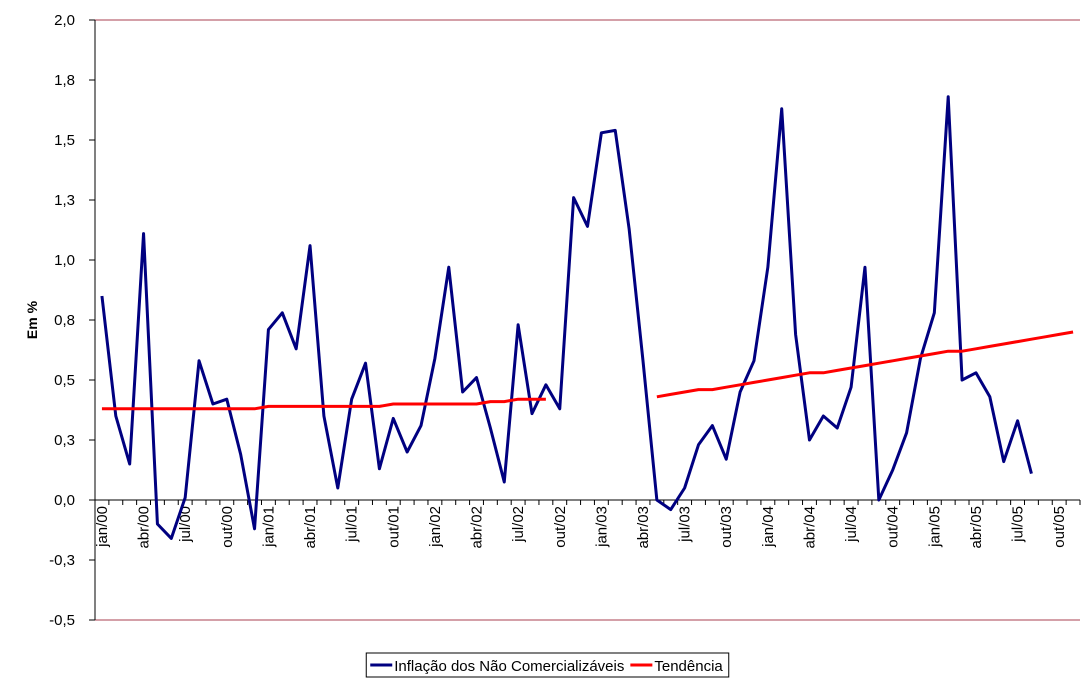 Image resolution: width=1082 pixels, height=678 pixels. What do you see at coordinates (893, 527) in the screenshot?
I see `x-tick-label: out/04` at bounding box center [893, 527].